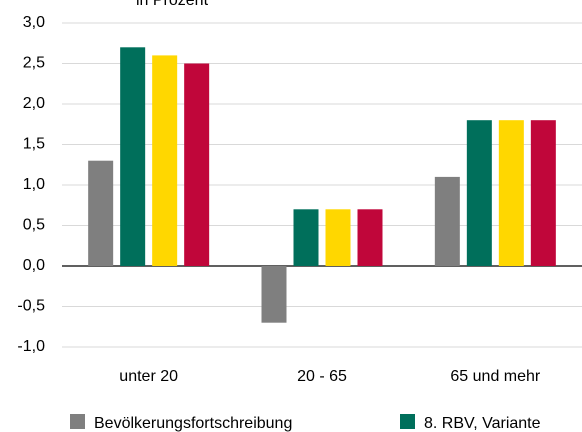 The height and width of the screenshot is (432, 582). I want to click on y-tick-label: 0,0, so click(34, 265).